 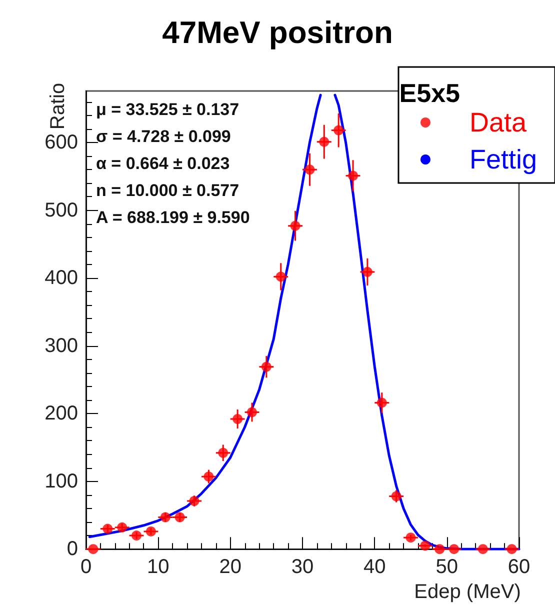 I want to click on x-tick-label: 20, so click(x=230, y=567).